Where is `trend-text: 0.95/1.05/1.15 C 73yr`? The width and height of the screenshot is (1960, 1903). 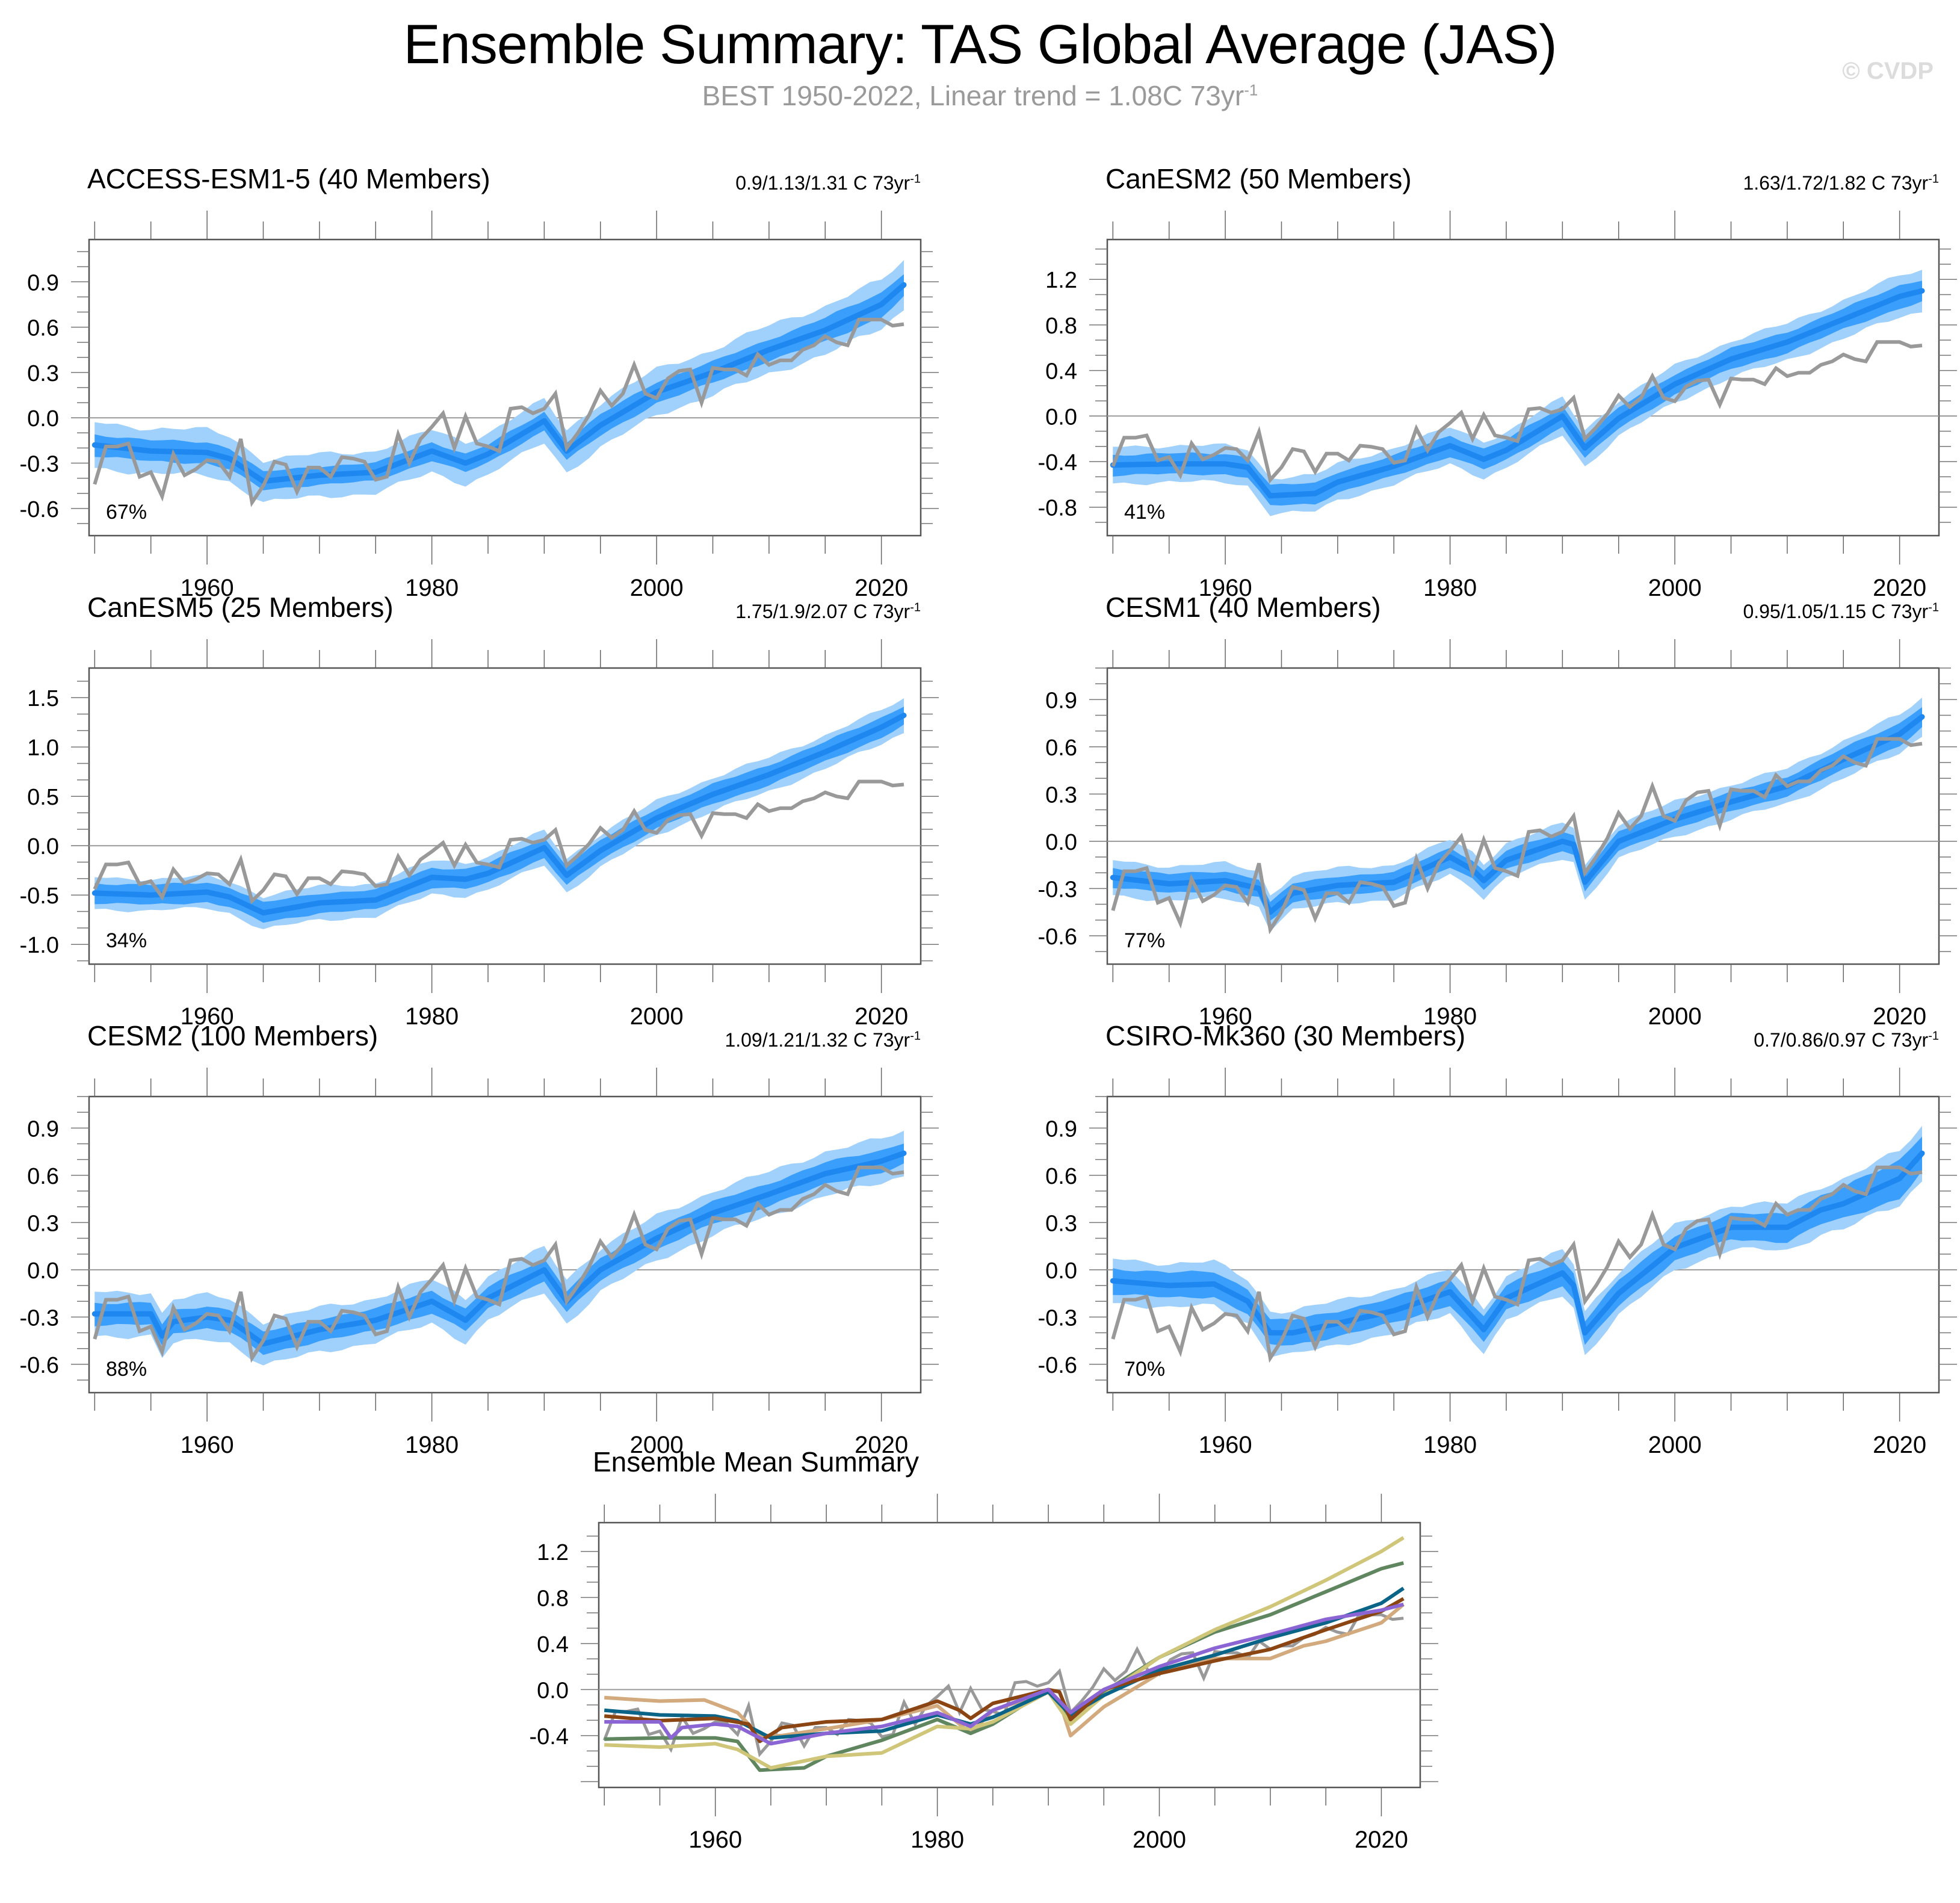
trend-text: 0.95/1.05/1.15 C 73yr is located at coordinates (1836, 611).